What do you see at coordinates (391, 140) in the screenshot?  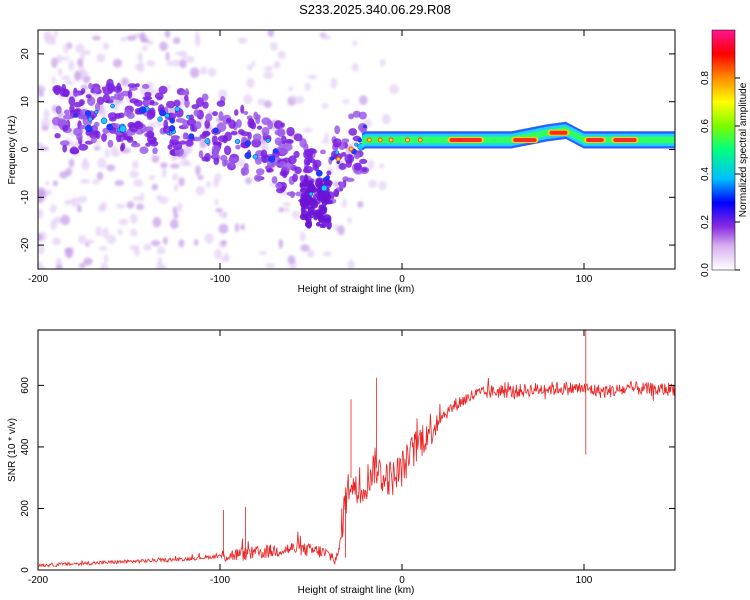 I see `band-dot` at bounding box center [391, 140].